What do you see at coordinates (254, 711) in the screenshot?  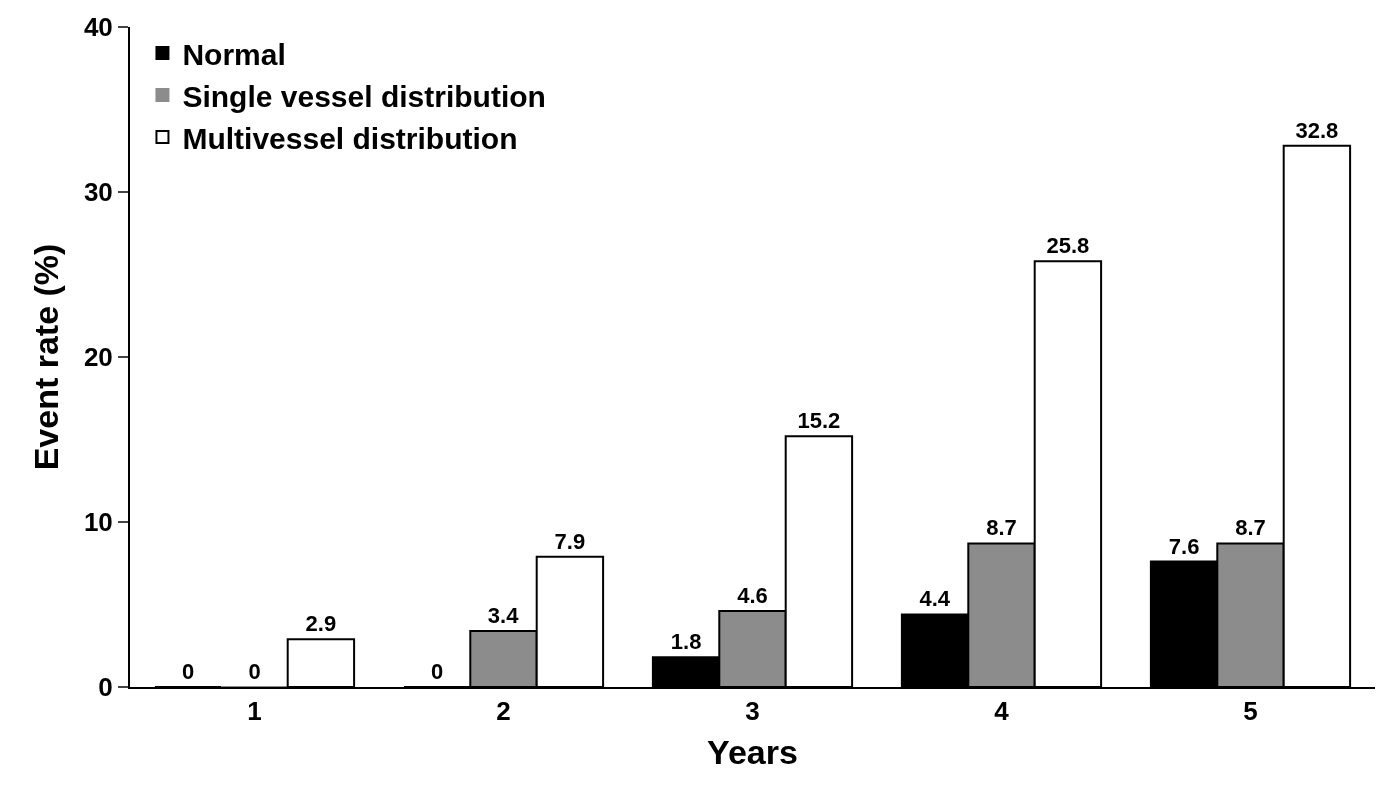 I see `x-tick-label: 1` at bounding box center [254, 711].